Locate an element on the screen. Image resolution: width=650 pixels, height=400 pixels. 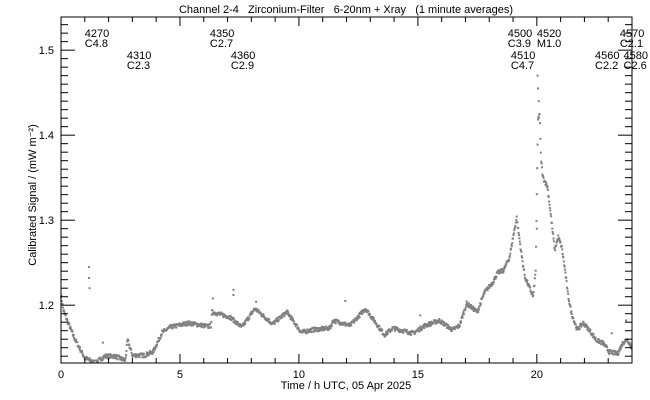
flare-id: 4350 is located at coordinates (222, 34).